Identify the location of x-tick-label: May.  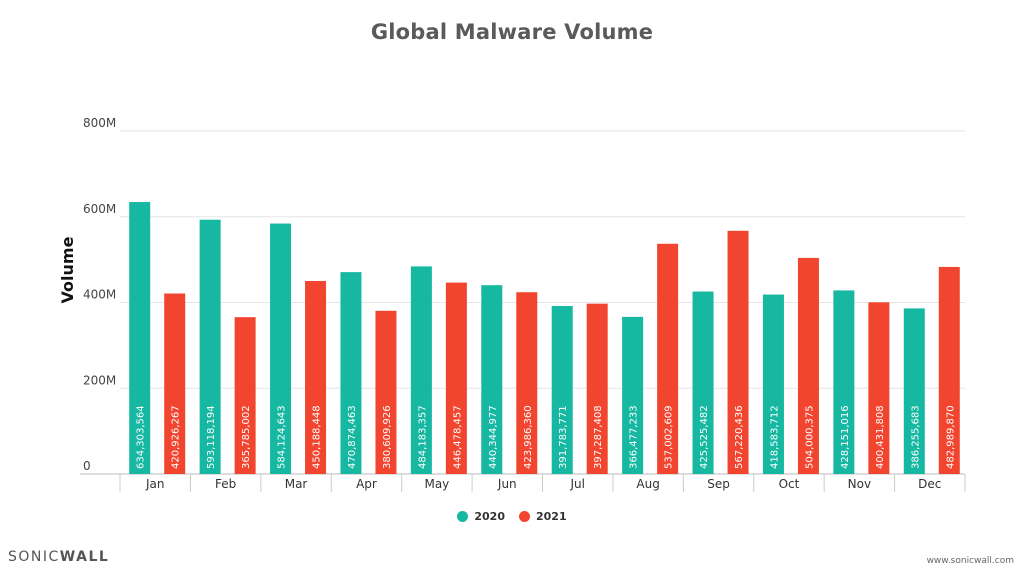
(436, 484).